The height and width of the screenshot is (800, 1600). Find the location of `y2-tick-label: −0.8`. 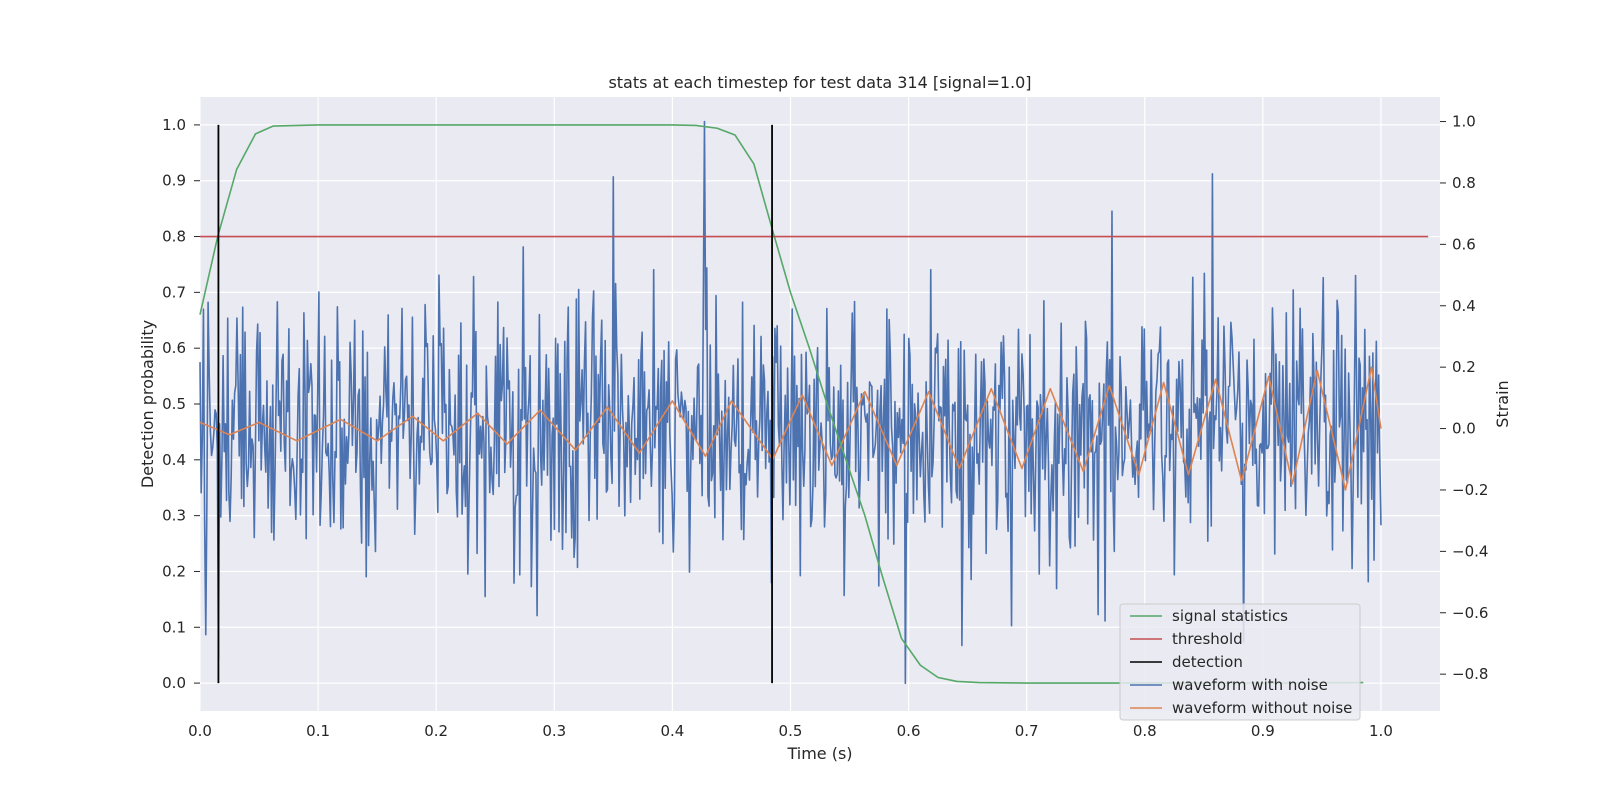

y2-tick-label: −0.8 is located at coordinates (1470, 674).